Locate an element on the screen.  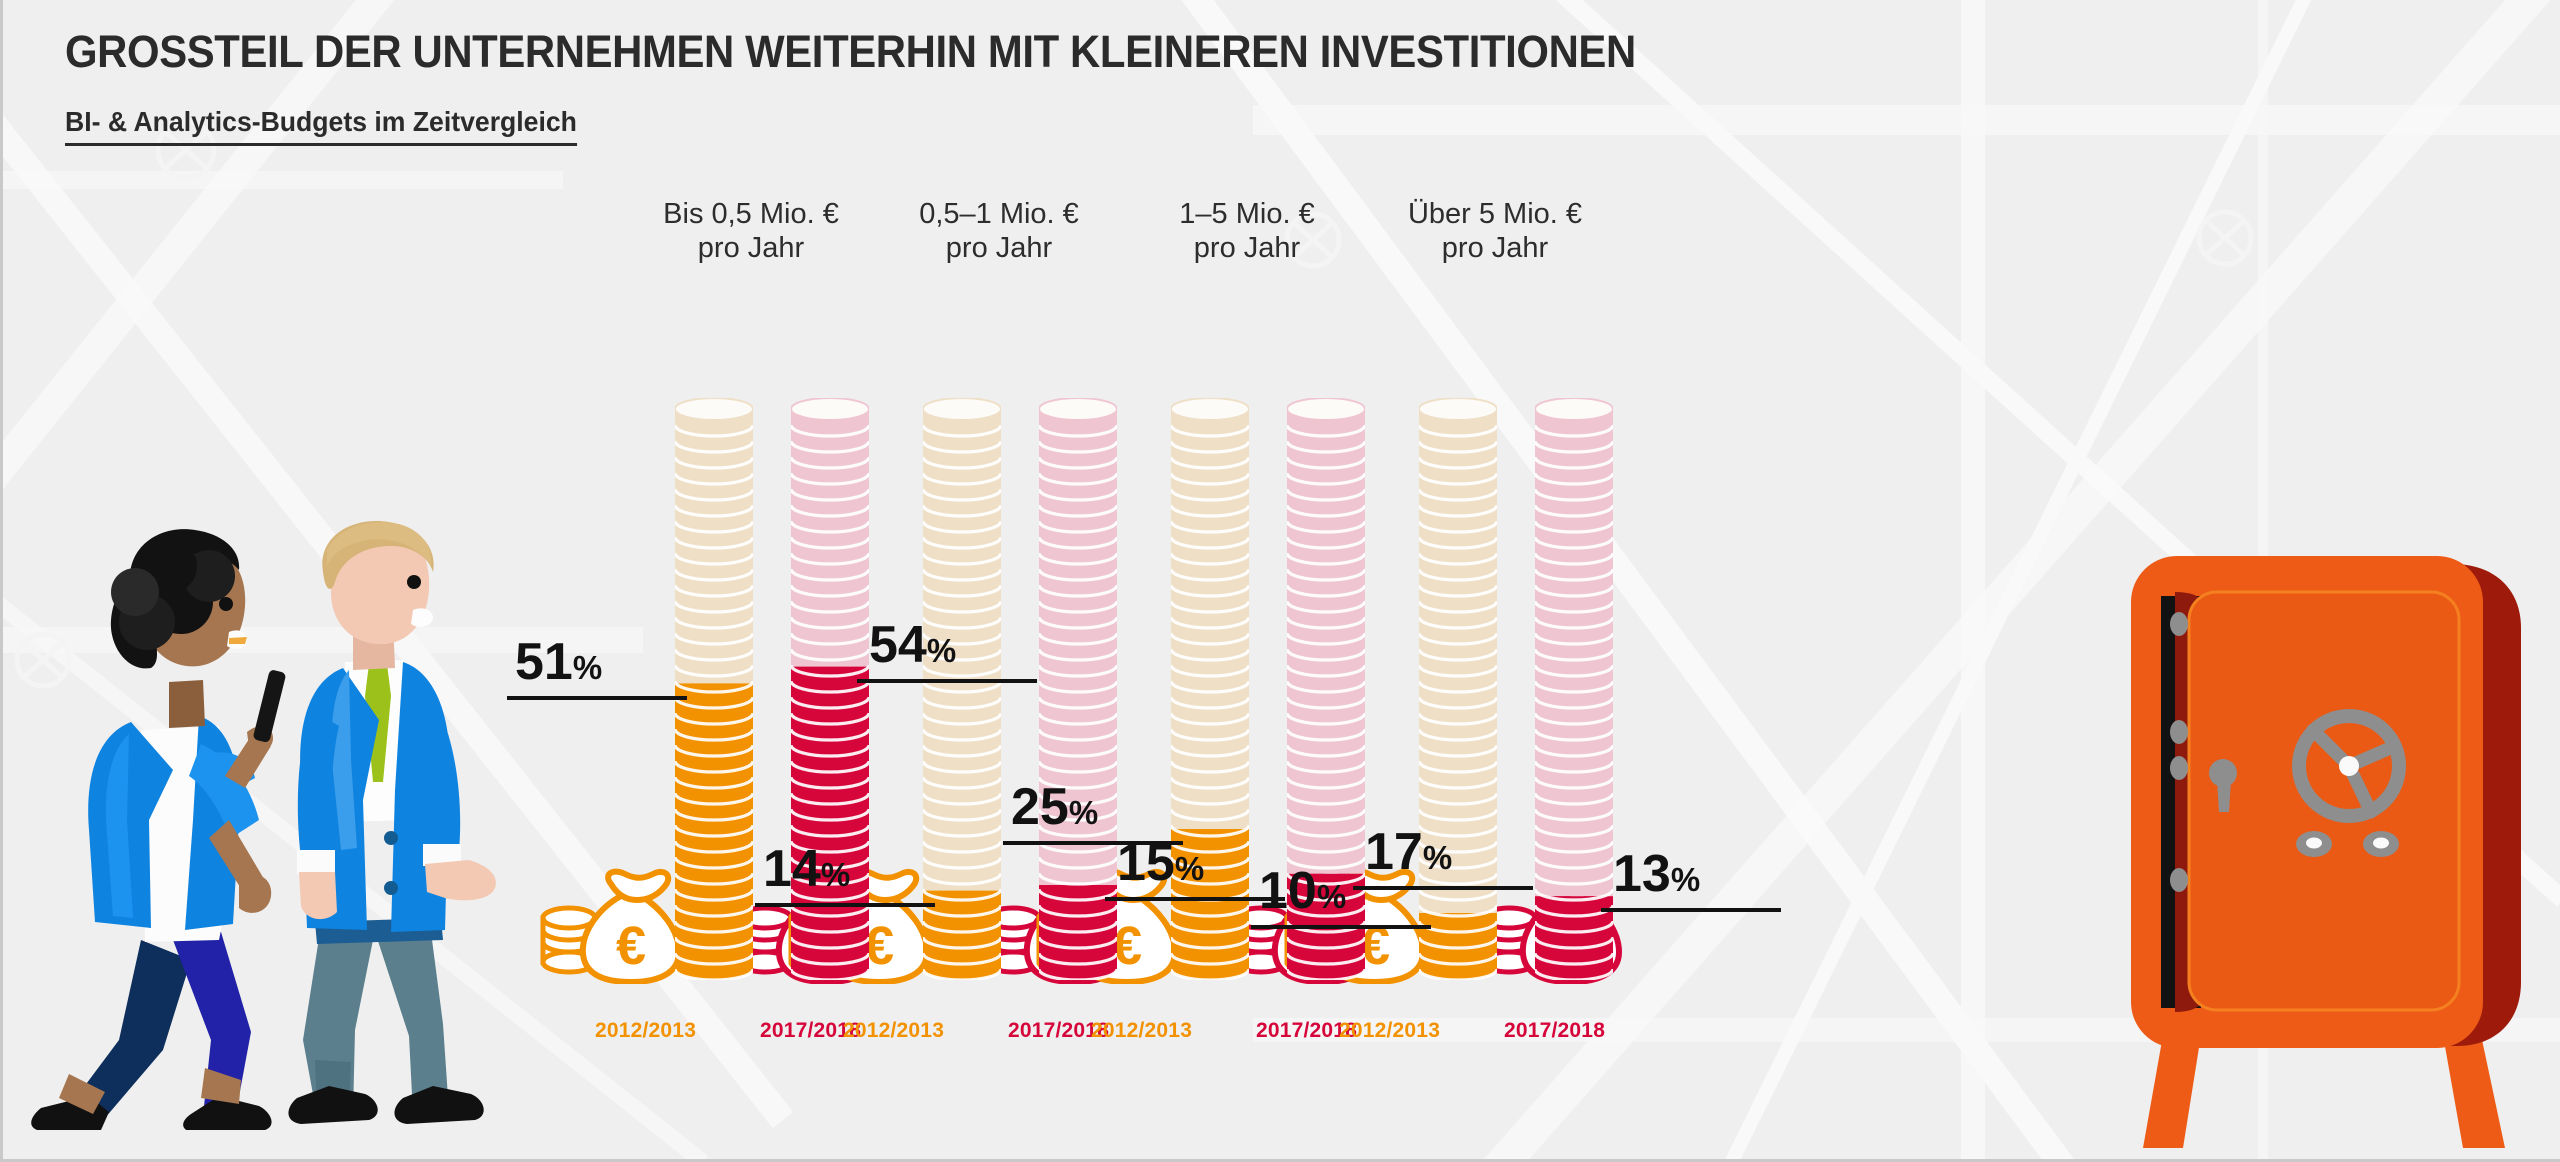
value-label: 10% is located at coordinates (1302, 891).